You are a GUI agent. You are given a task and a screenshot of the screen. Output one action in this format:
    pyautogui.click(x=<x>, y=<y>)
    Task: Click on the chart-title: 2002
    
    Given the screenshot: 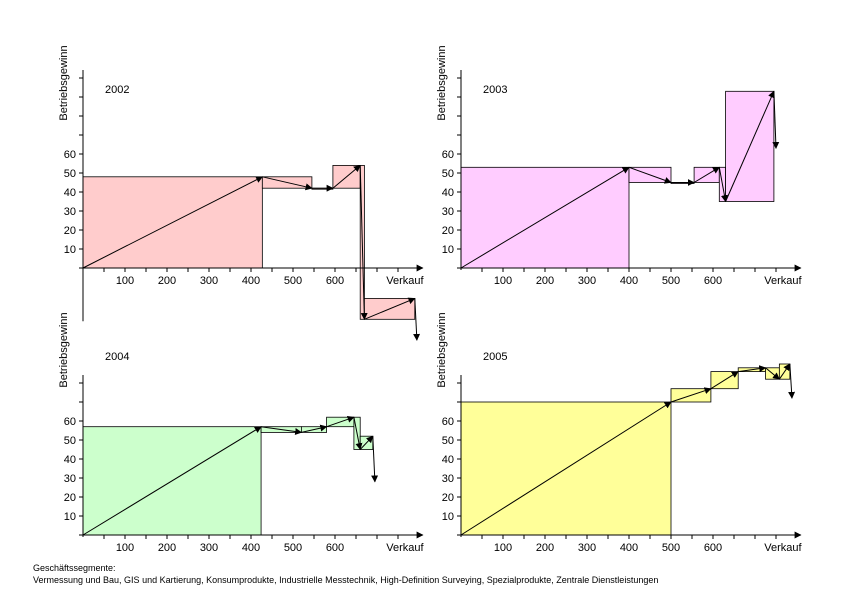 What is the action you would take?
    pyautogui.click(x=117, y=90)
    